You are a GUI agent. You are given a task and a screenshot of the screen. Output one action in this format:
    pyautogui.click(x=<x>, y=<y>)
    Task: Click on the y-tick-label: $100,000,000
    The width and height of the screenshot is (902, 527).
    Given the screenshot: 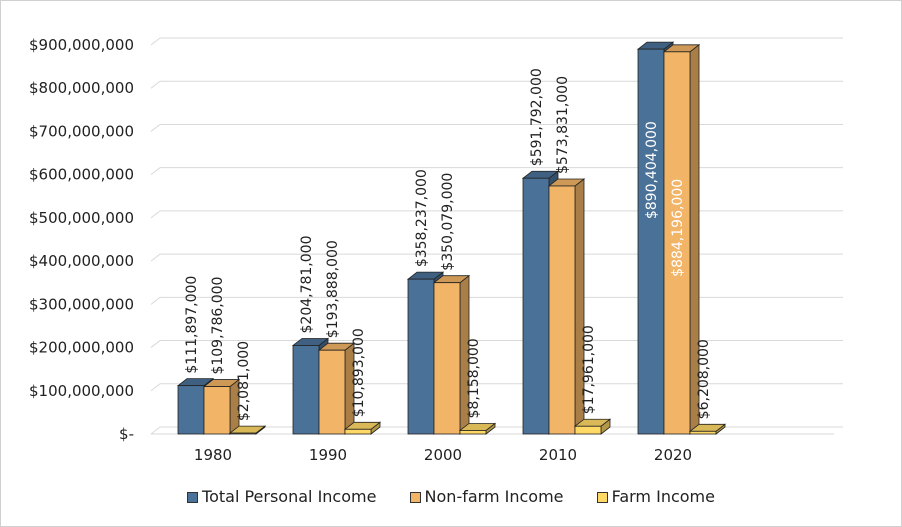 What is the action you would take?
    pyautogui.click(x=81, y=391)
    